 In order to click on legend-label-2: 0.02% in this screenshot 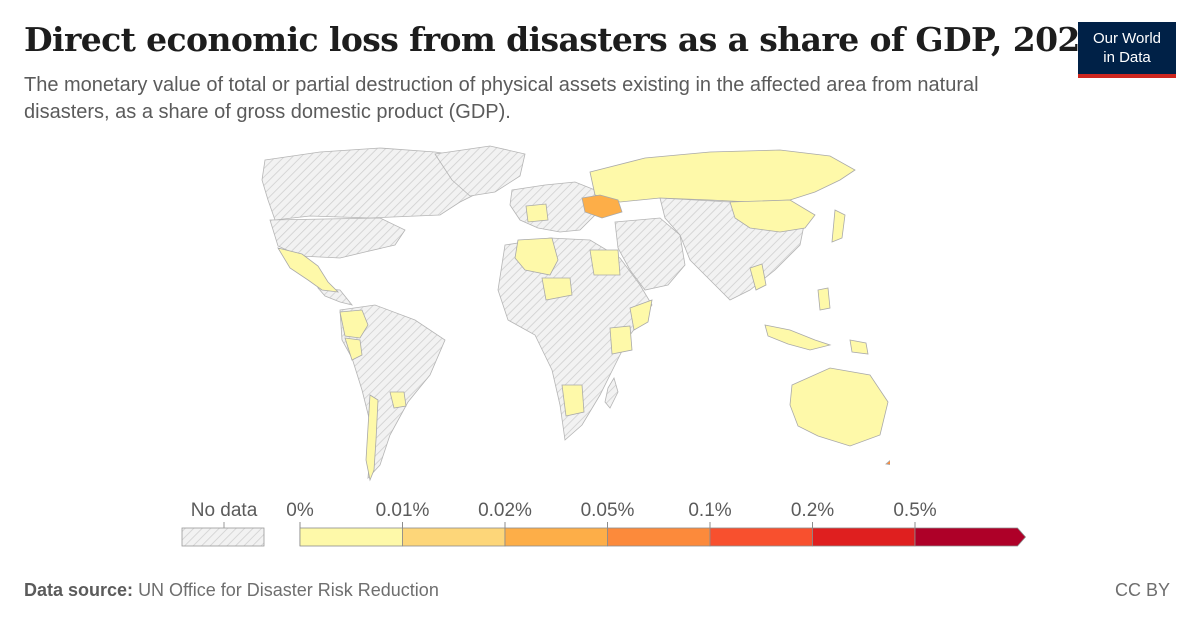, I will do `click(505, 510)`.